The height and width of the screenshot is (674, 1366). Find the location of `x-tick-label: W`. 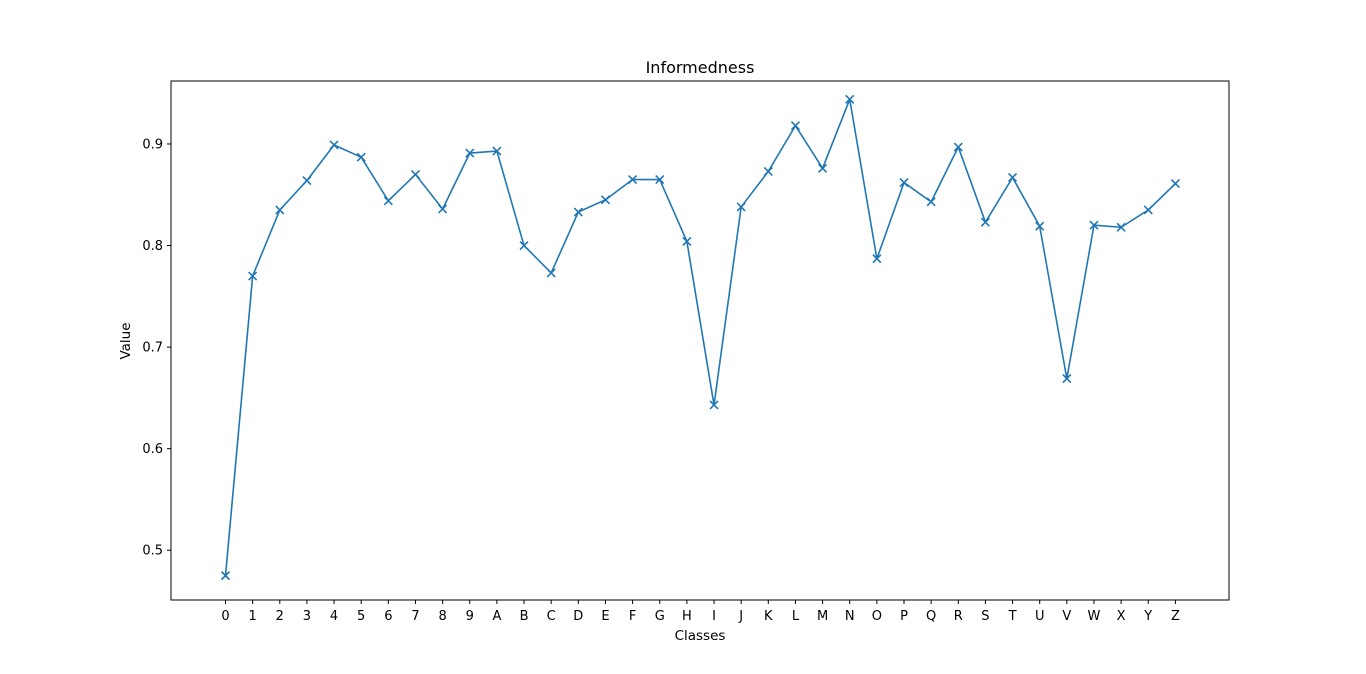

x-tick-label: W is located at coordinates (1094, 616).